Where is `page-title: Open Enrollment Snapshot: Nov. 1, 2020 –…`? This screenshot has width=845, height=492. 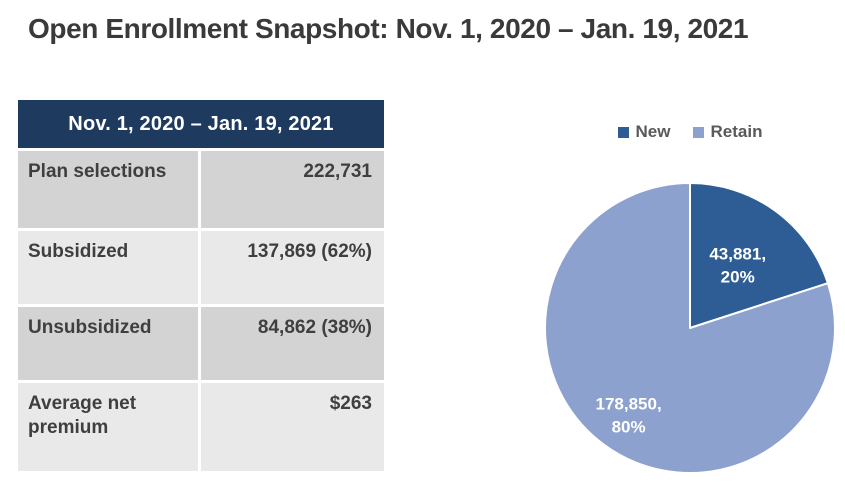
page-title: Open Enrollment Snapshot: Nov. 1, 2020 –… is located at coordinates (388, 28).